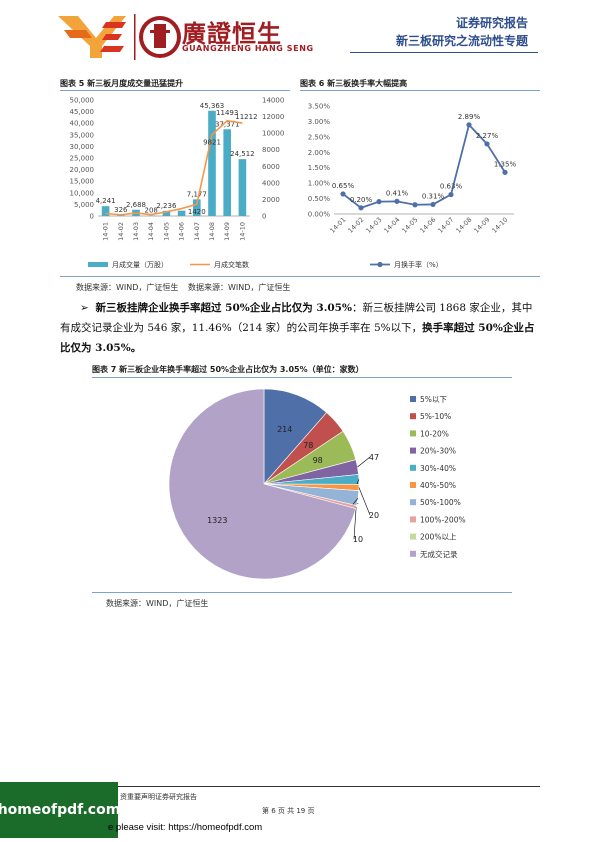 The height and width of the screenshot is (842, 596). What do you see at coordinates (319, 107) in the screenshot?
I see `y-tick-label: 3.50%` at bounding box center [319, 107].